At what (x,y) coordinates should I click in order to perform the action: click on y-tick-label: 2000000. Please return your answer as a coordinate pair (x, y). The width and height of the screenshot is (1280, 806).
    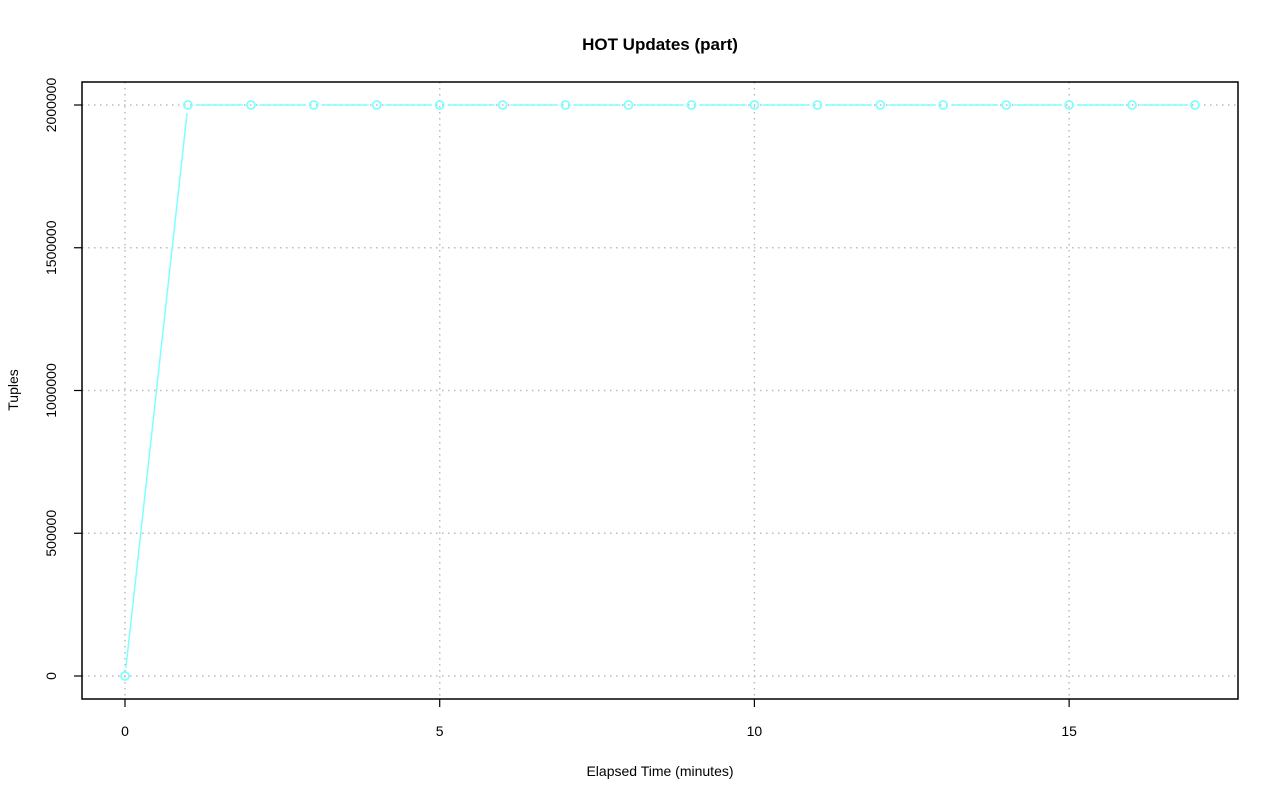
    Looking at the image, I should click on (51, 105).